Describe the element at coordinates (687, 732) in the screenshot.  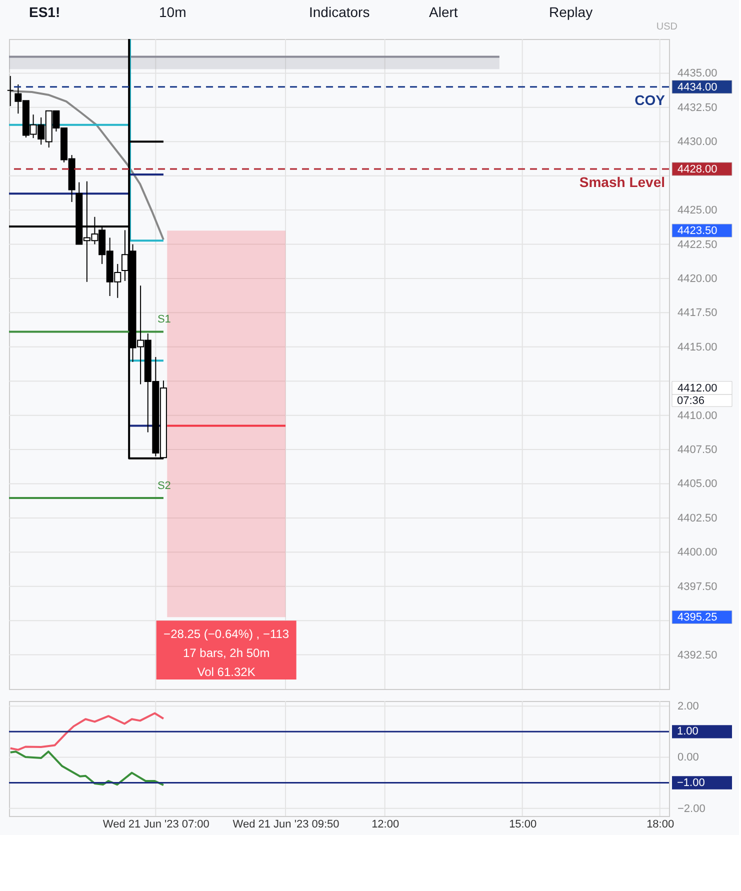
I see `ref-line-label: 1.00` at that location.